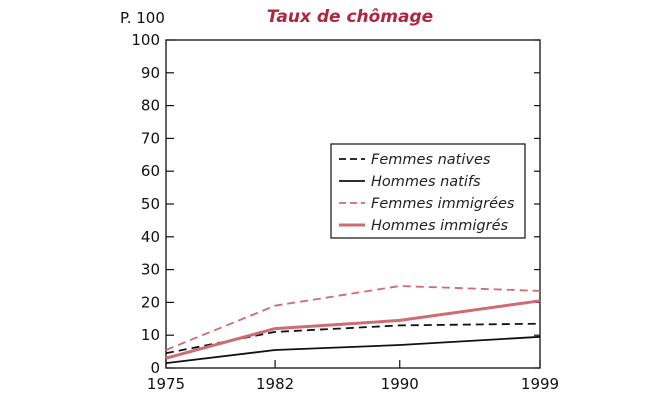  I want to click on y-tick-label: 80, so click(150, 106).